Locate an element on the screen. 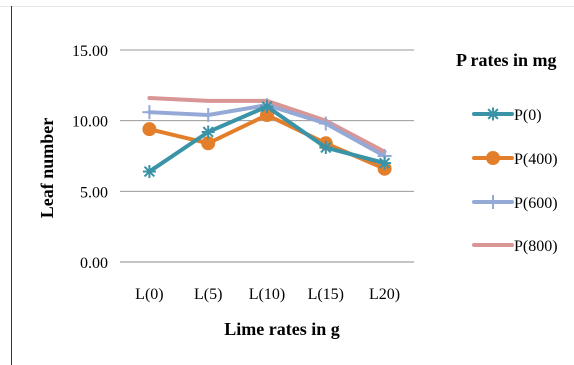  series-p0 is located at coordinates (267, 139).